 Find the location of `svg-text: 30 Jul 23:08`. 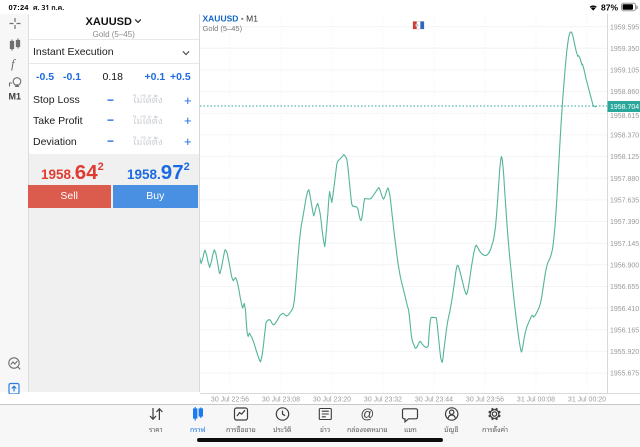

svg-text: 30 Jul 23:08 is located at coordinates (281, 400).